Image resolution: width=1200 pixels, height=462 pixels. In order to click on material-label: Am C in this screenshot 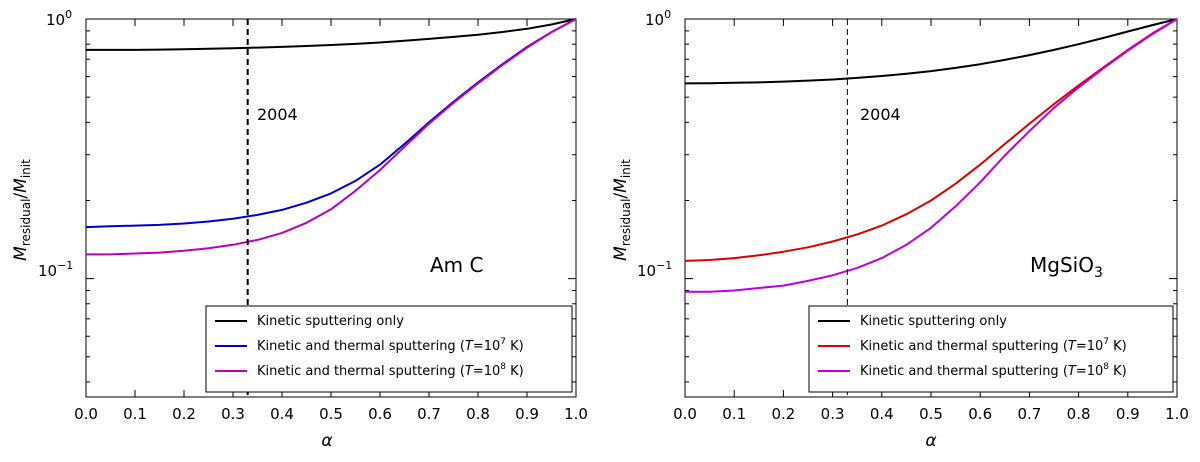, I will do `click(457, 265)`.